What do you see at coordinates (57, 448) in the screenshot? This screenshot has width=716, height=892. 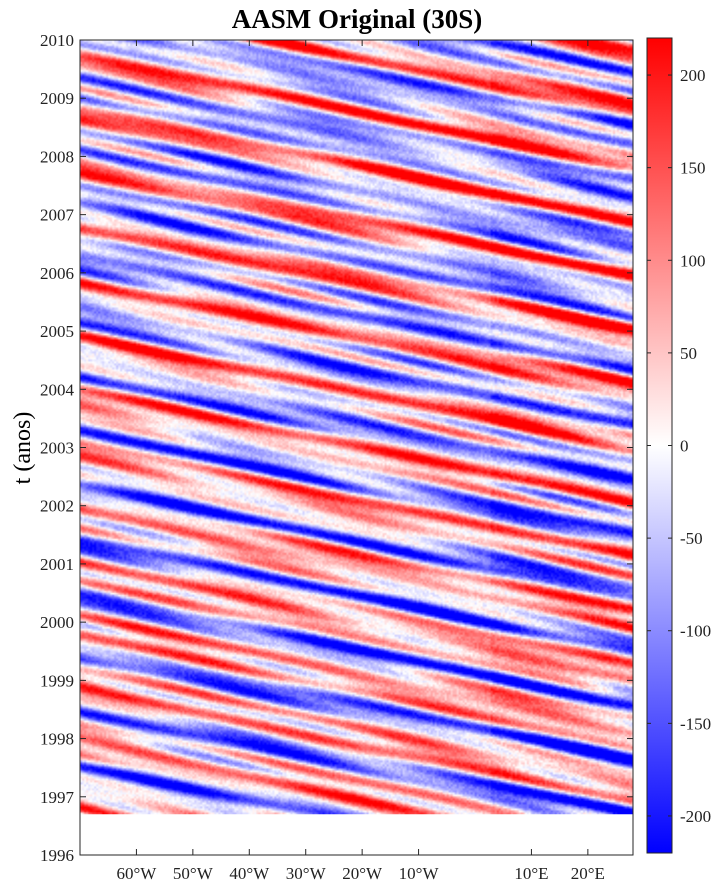 I see `y-tick-label: 2003` at bounding box center [57, 448].